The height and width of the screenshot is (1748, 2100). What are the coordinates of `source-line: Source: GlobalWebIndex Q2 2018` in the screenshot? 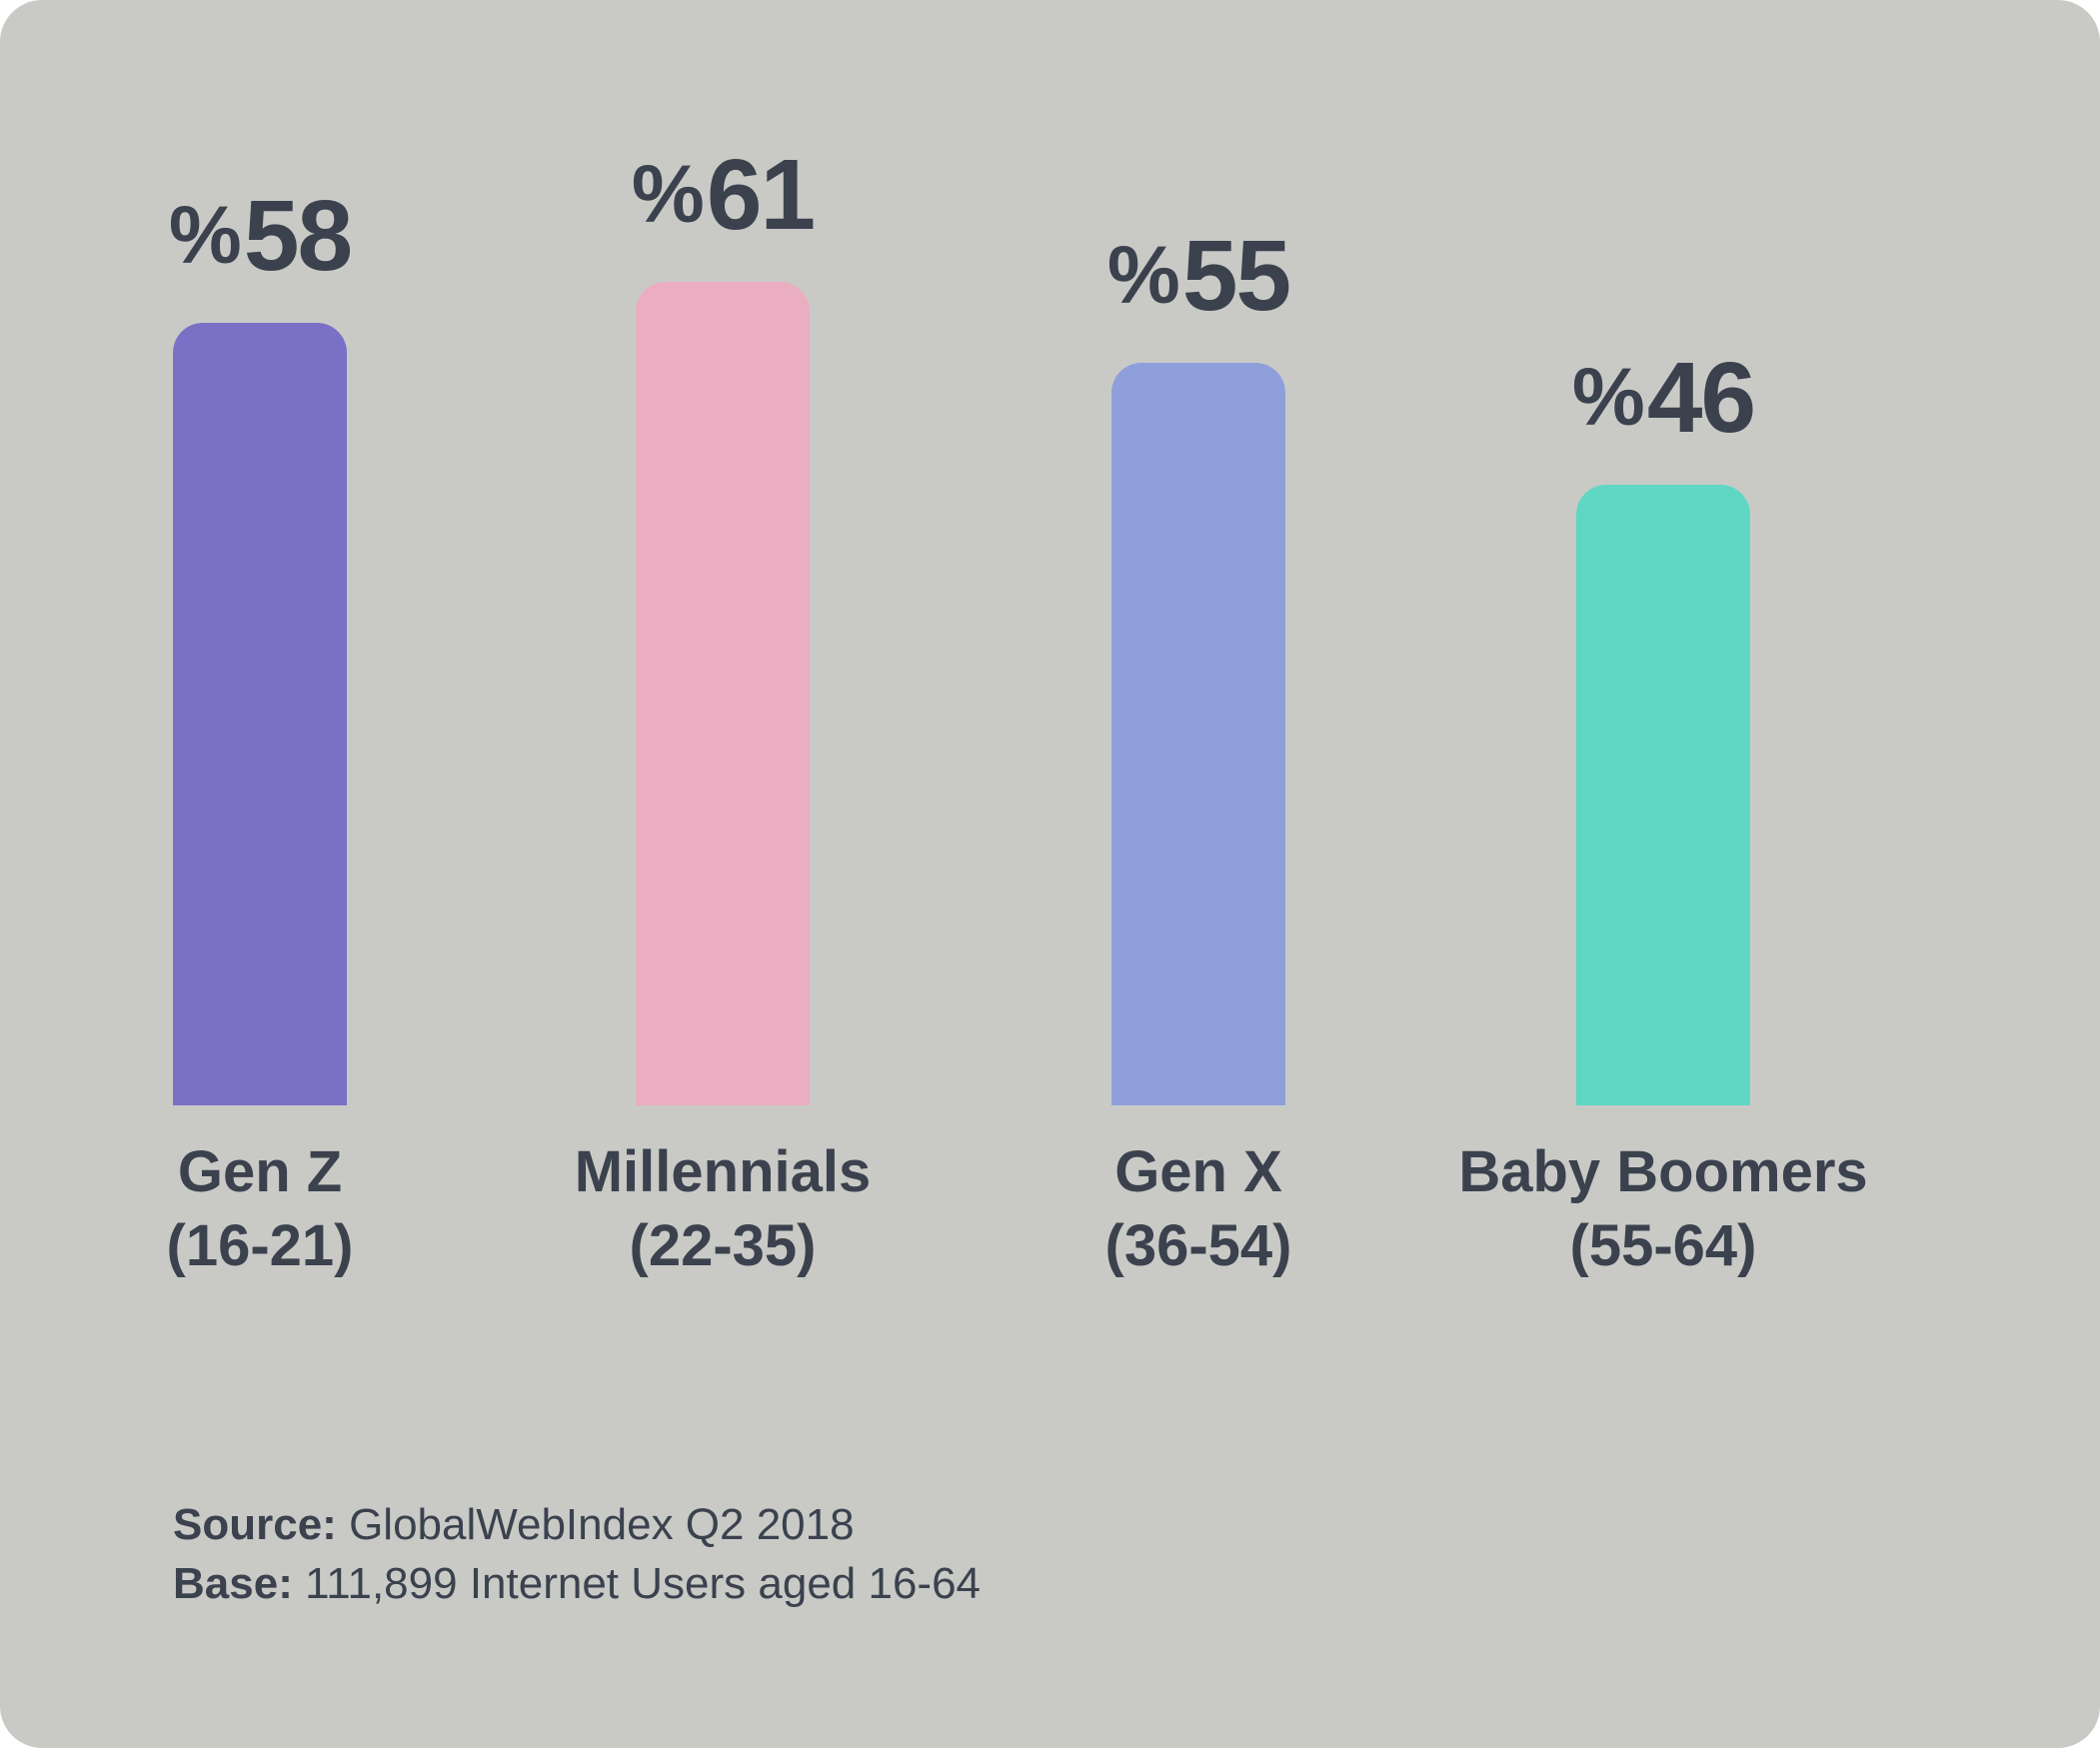 It's located at (577, 1524).